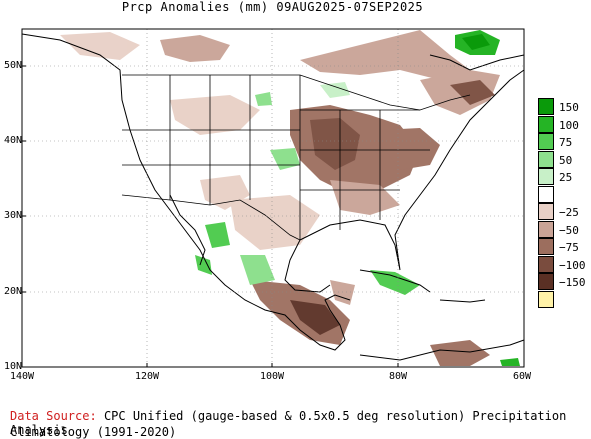 The height and width of the screenshot is (439, 591). What do you see at coordinates (147, 376) in the screenshot?
I see `lon-label-120w: 120W` at bounding box center [147, 376].